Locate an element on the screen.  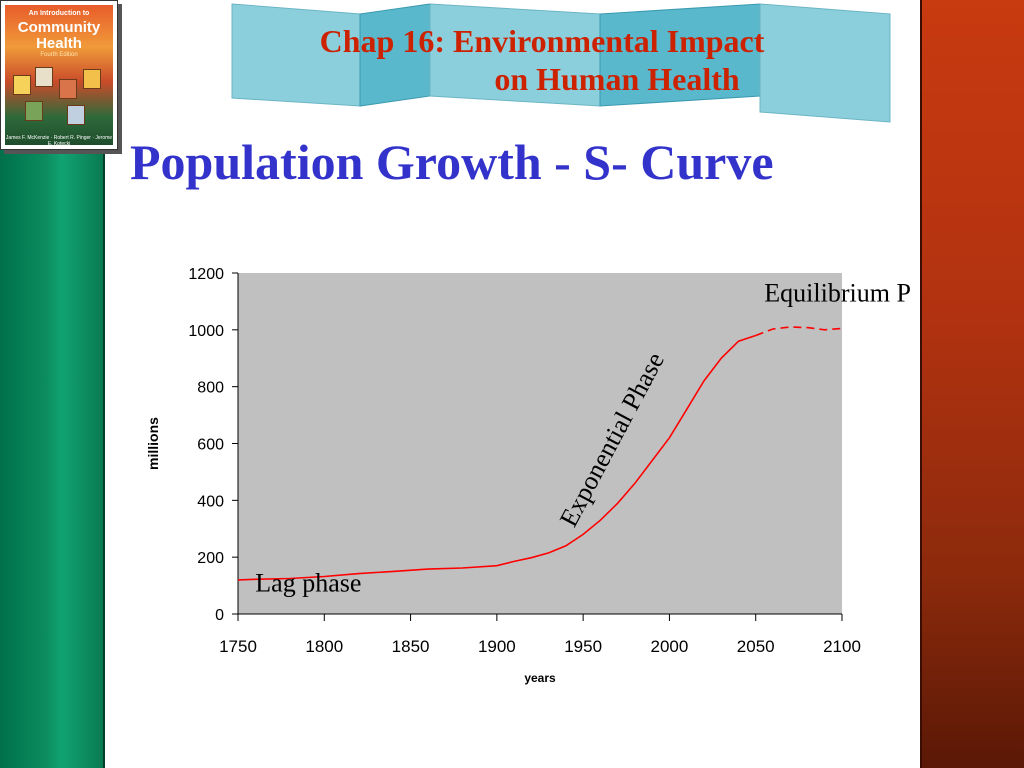
x-tick-label: 2000 is located at coordinates (670, 646).